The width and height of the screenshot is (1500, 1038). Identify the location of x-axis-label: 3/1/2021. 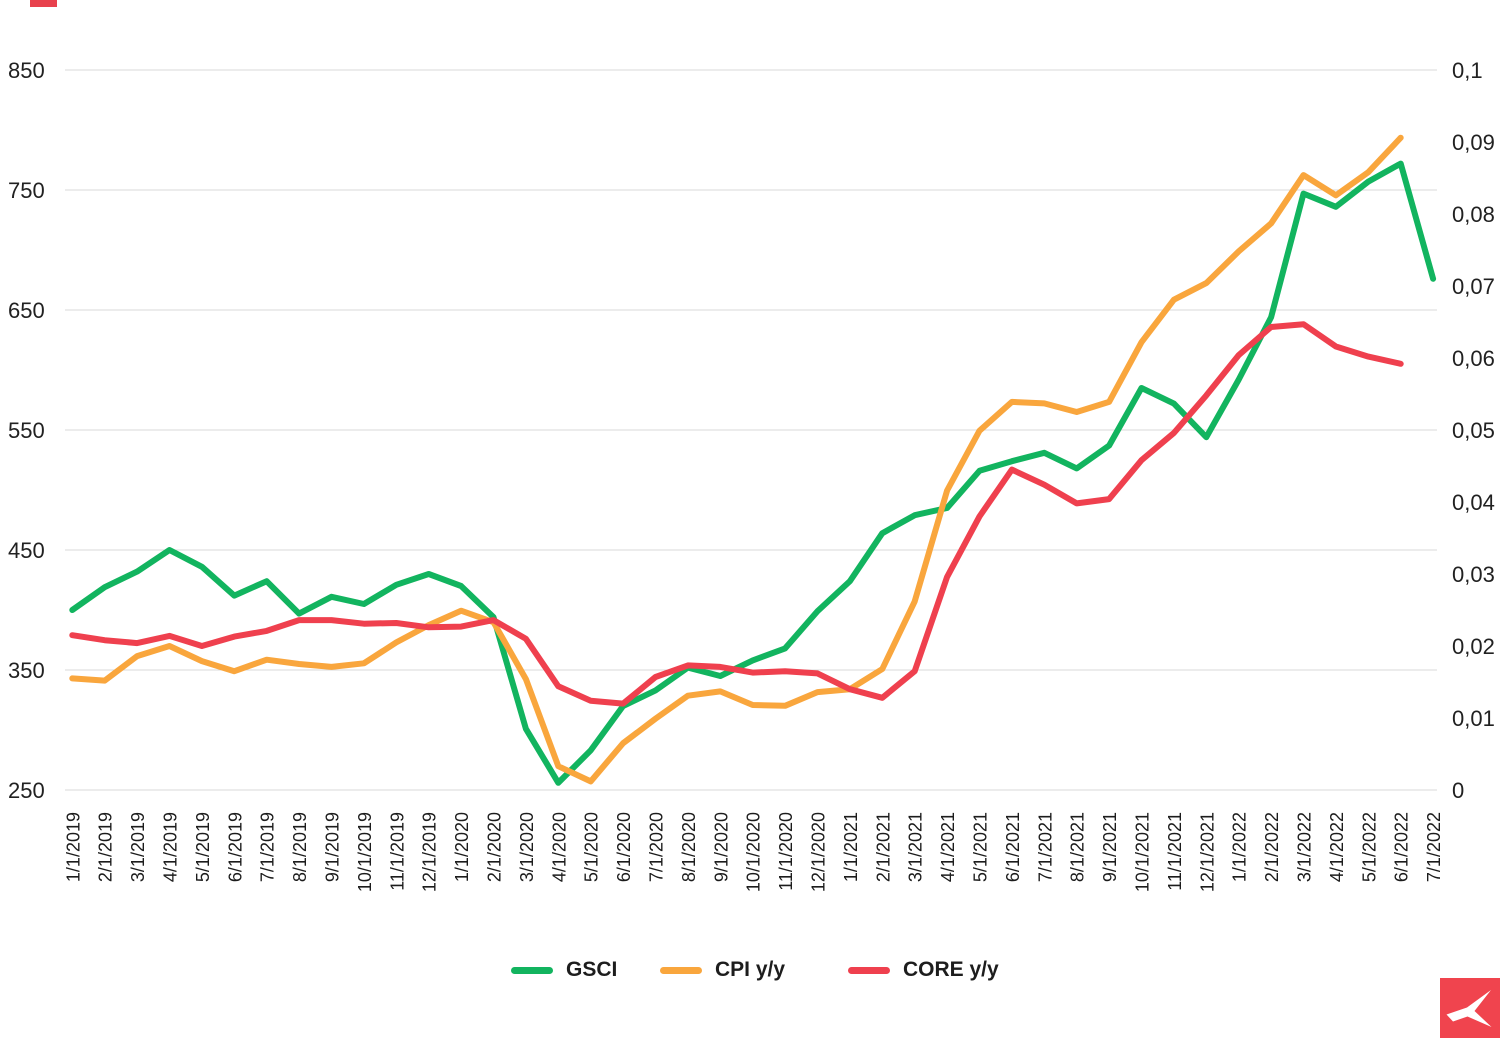
(916, 847).